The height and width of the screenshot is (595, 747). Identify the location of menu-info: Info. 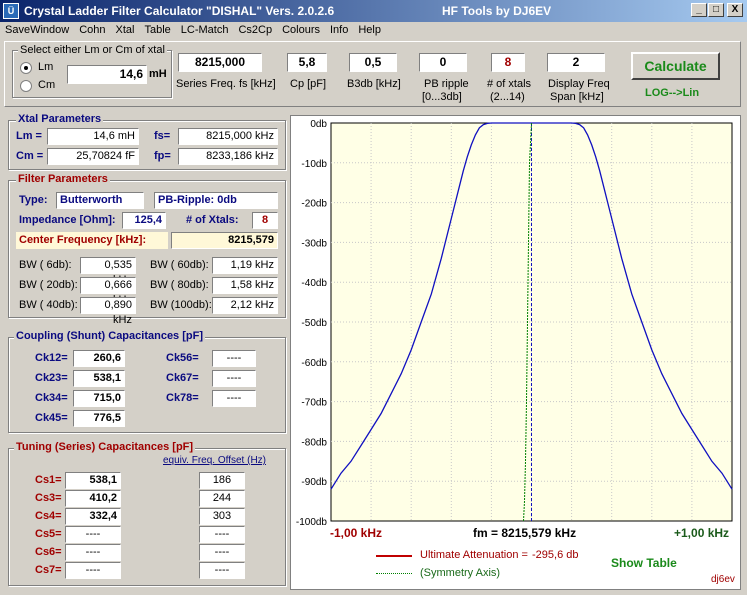
(339, 30).